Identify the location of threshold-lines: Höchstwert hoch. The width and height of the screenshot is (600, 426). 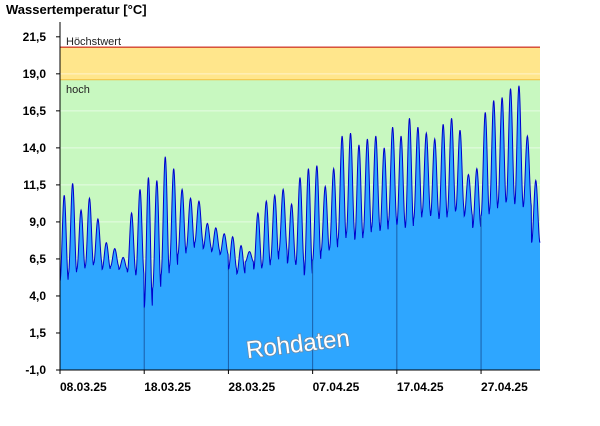
(300, 66).